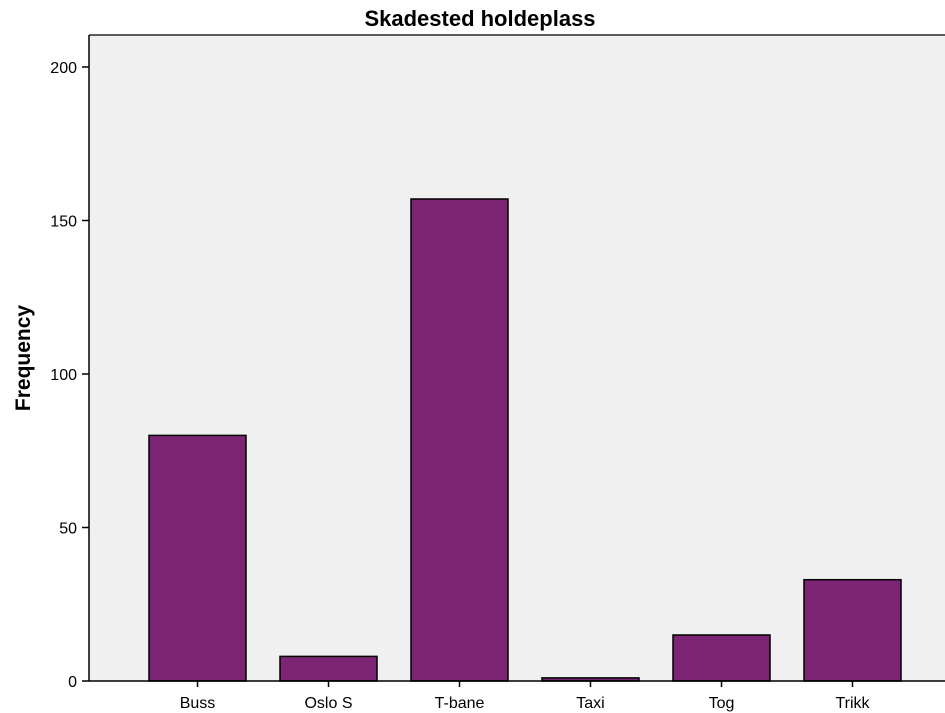 This screenshot has height=713, width=945. What do you see at coordinates (722, 703) in the screenshot?
I see `x-tick-label: Tog` at bounding box center [722, 703].